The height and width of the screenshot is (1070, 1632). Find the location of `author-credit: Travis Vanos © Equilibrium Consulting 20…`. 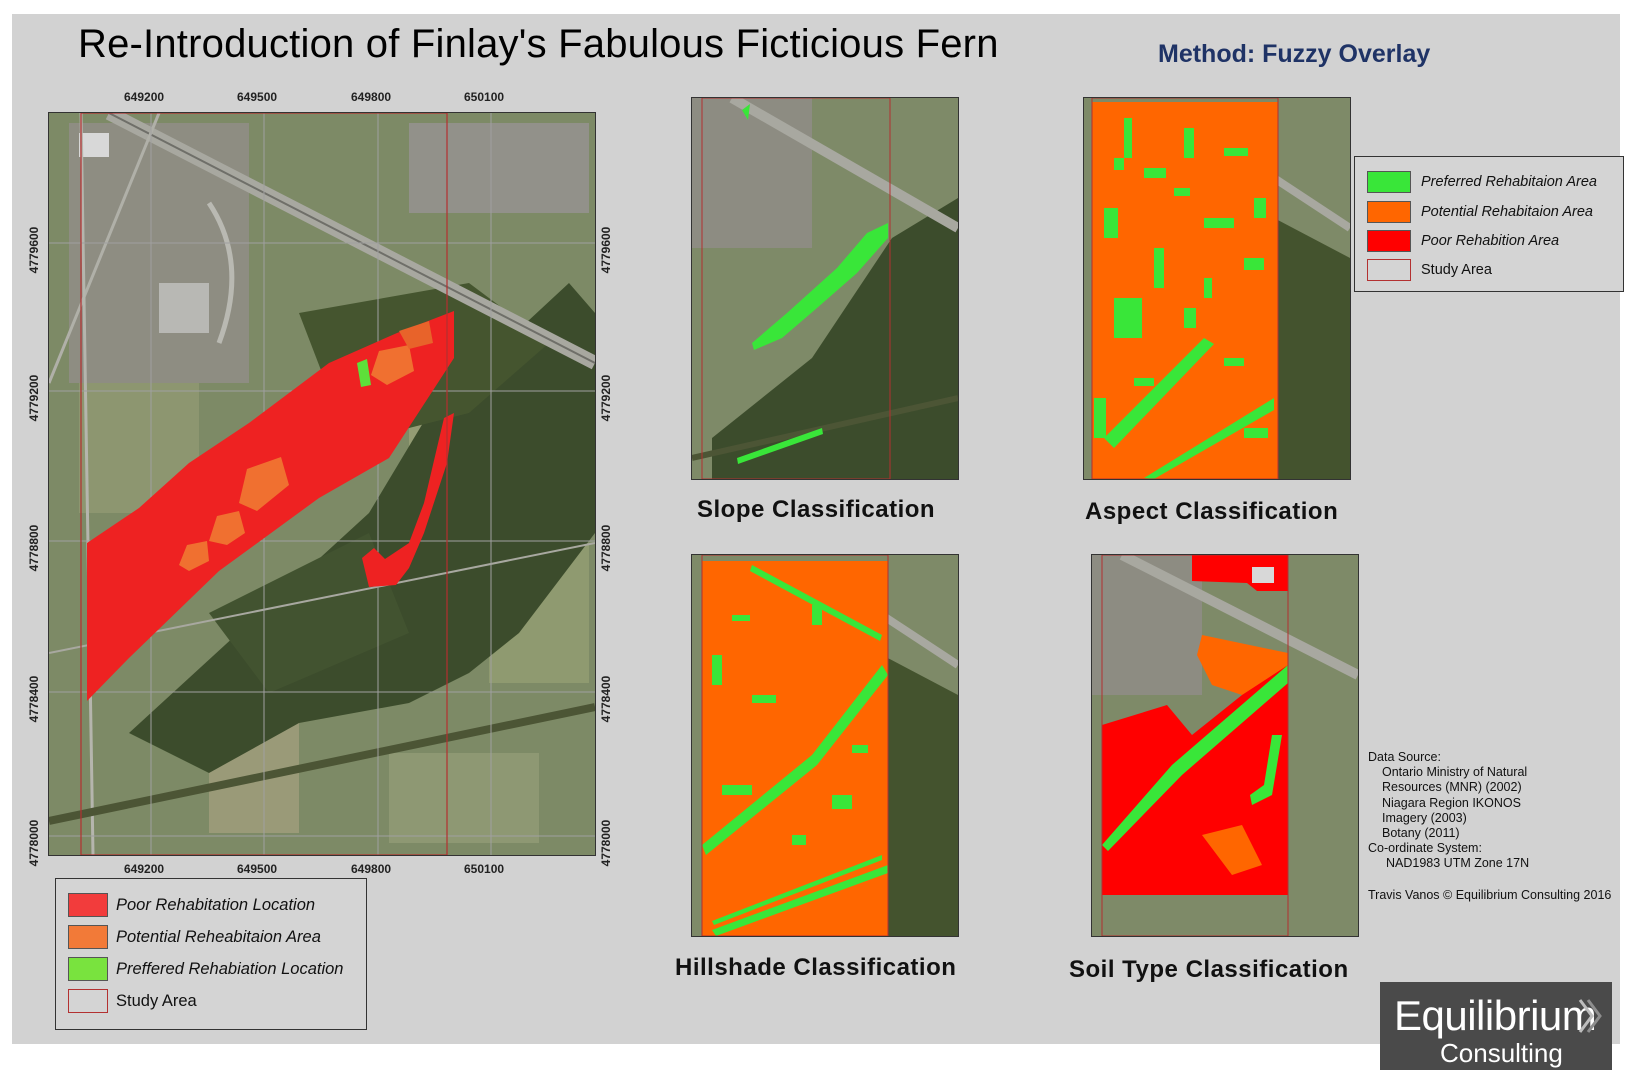

author-credit: Travis Vanos © Equilibrium Consulting 20… is located at coordinates (1490, 895).